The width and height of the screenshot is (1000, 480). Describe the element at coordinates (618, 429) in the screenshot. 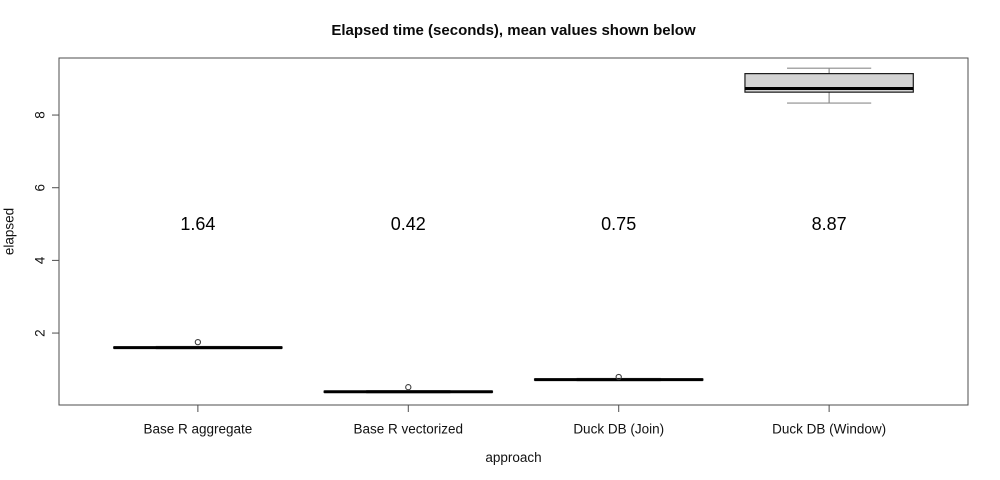

I see `x-tick-label: Duck DB (Join)` at that location.